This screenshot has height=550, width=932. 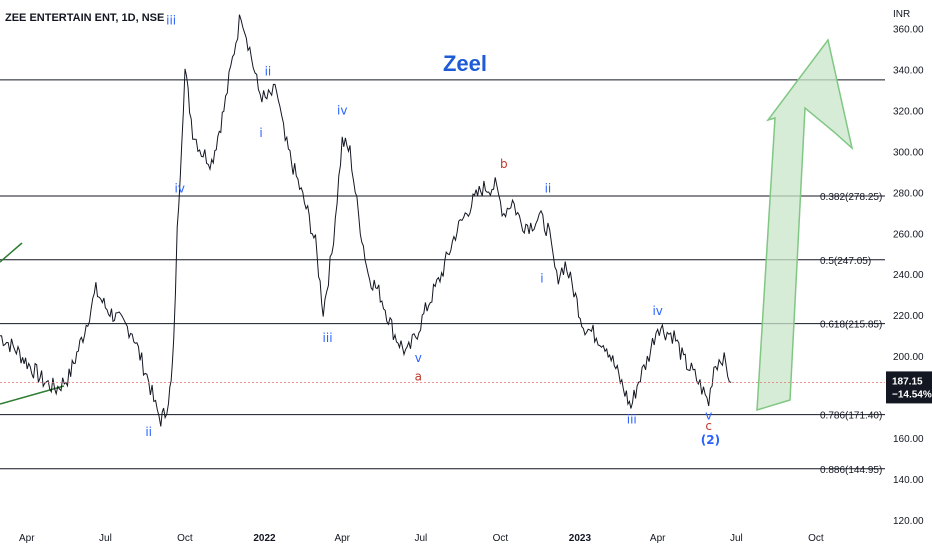 I want to click on wave-label: c, so click(x=708, y=426).